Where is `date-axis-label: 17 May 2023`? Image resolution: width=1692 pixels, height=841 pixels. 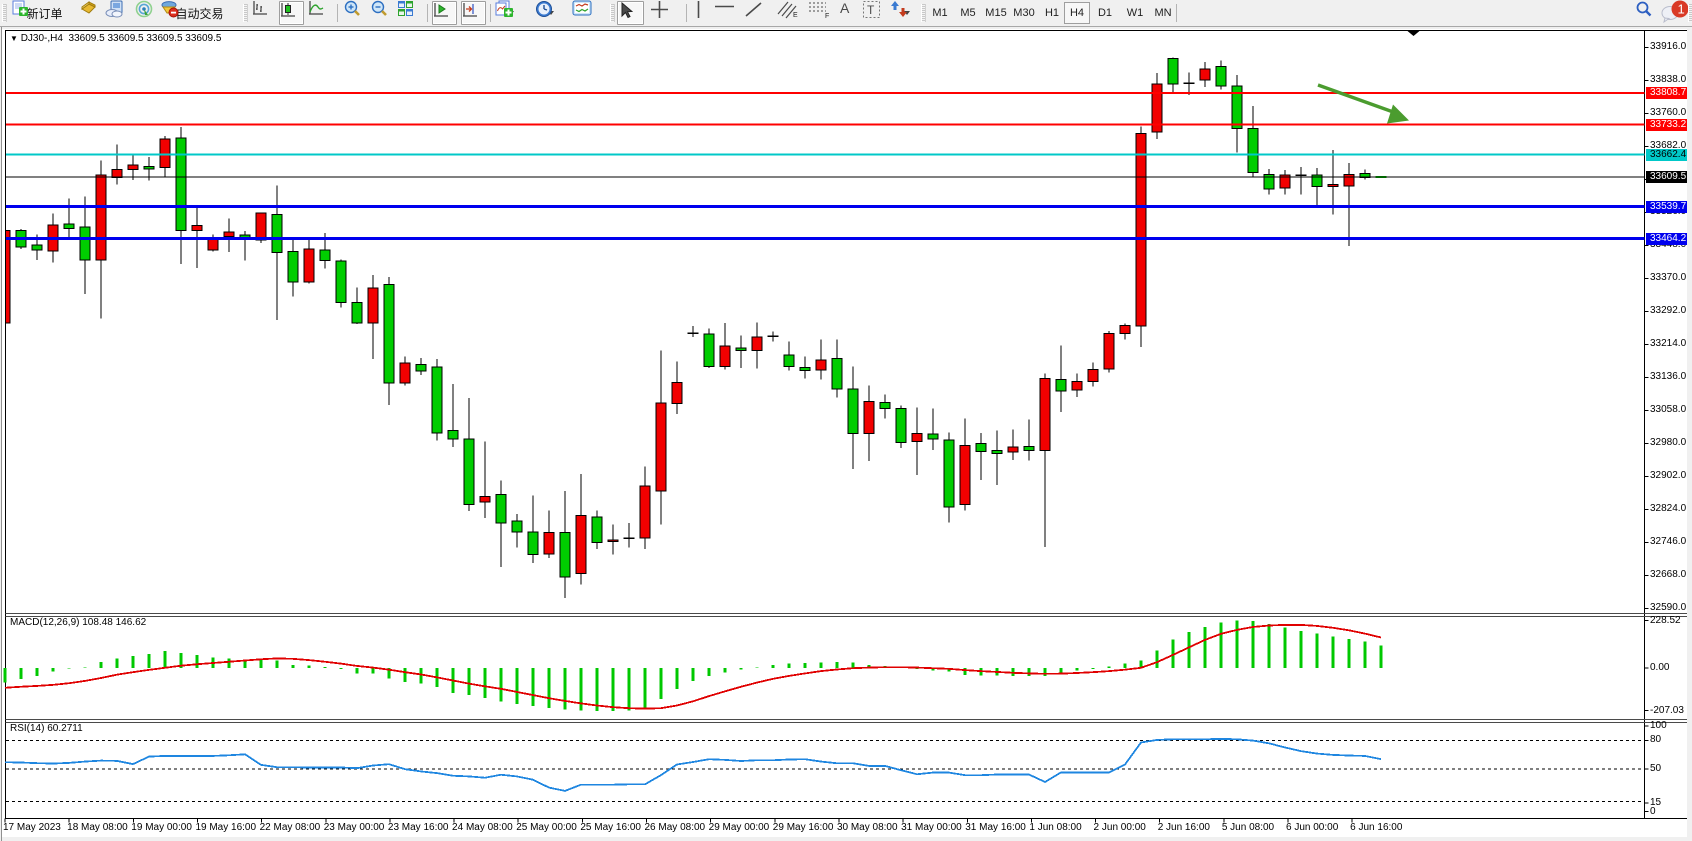
date-axis-label: 17 May 2023 is located at coordinates (32, 827).